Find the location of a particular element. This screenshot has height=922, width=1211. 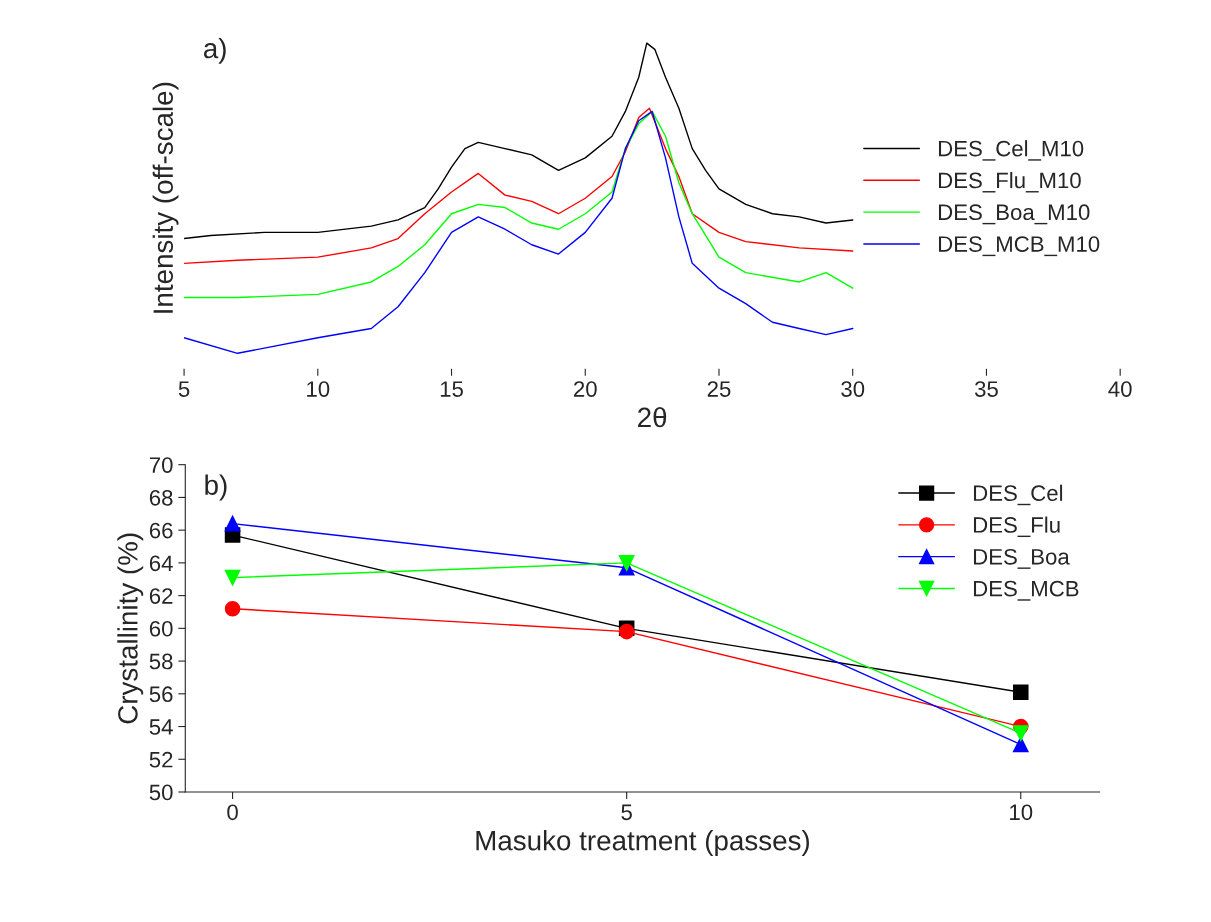

y-tick-label: 62 is located at coordinates (161, 596).